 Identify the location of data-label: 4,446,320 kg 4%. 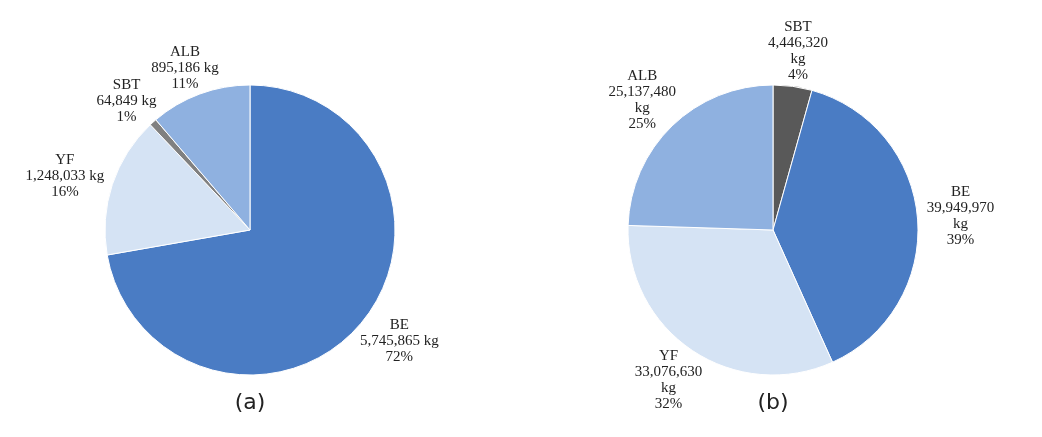
(798, 57).